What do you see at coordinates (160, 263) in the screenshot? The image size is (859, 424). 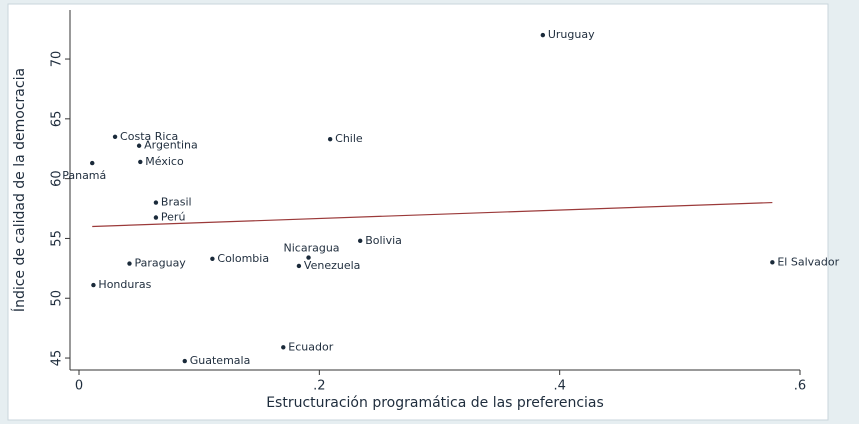 I see `point-label: Paraguay` at bounding box center [160, 263].